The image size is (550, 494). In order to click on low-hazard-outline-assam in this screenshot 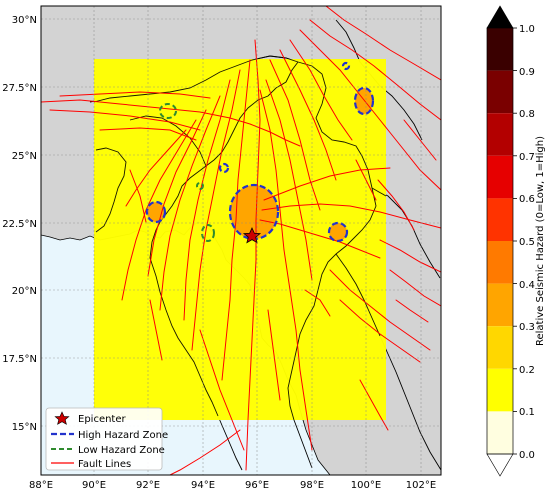, I will do `click(168, 111)`.